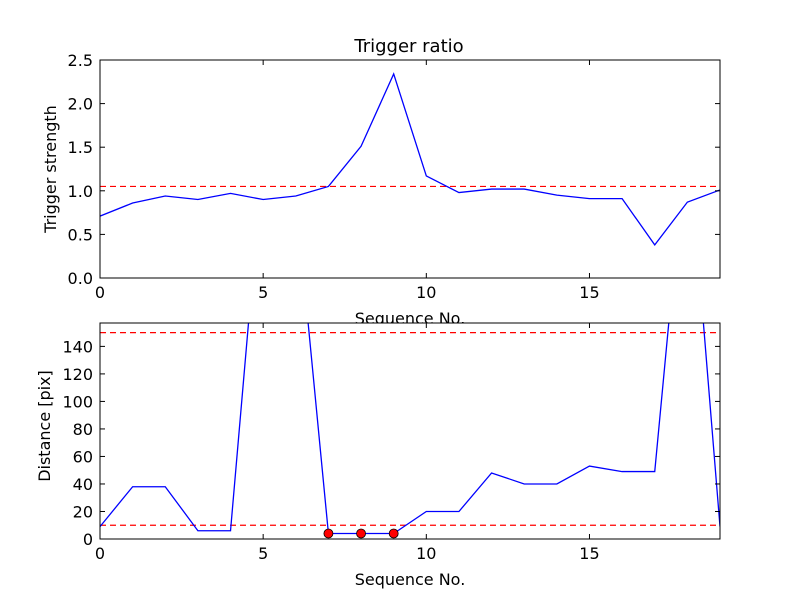 The width and height of the screenshot is (800, 600). What do you see at coordinates (100, 553) in the screenshot?
I see `bot-xtick-label-0: 0` at bounding box center [100, 553].